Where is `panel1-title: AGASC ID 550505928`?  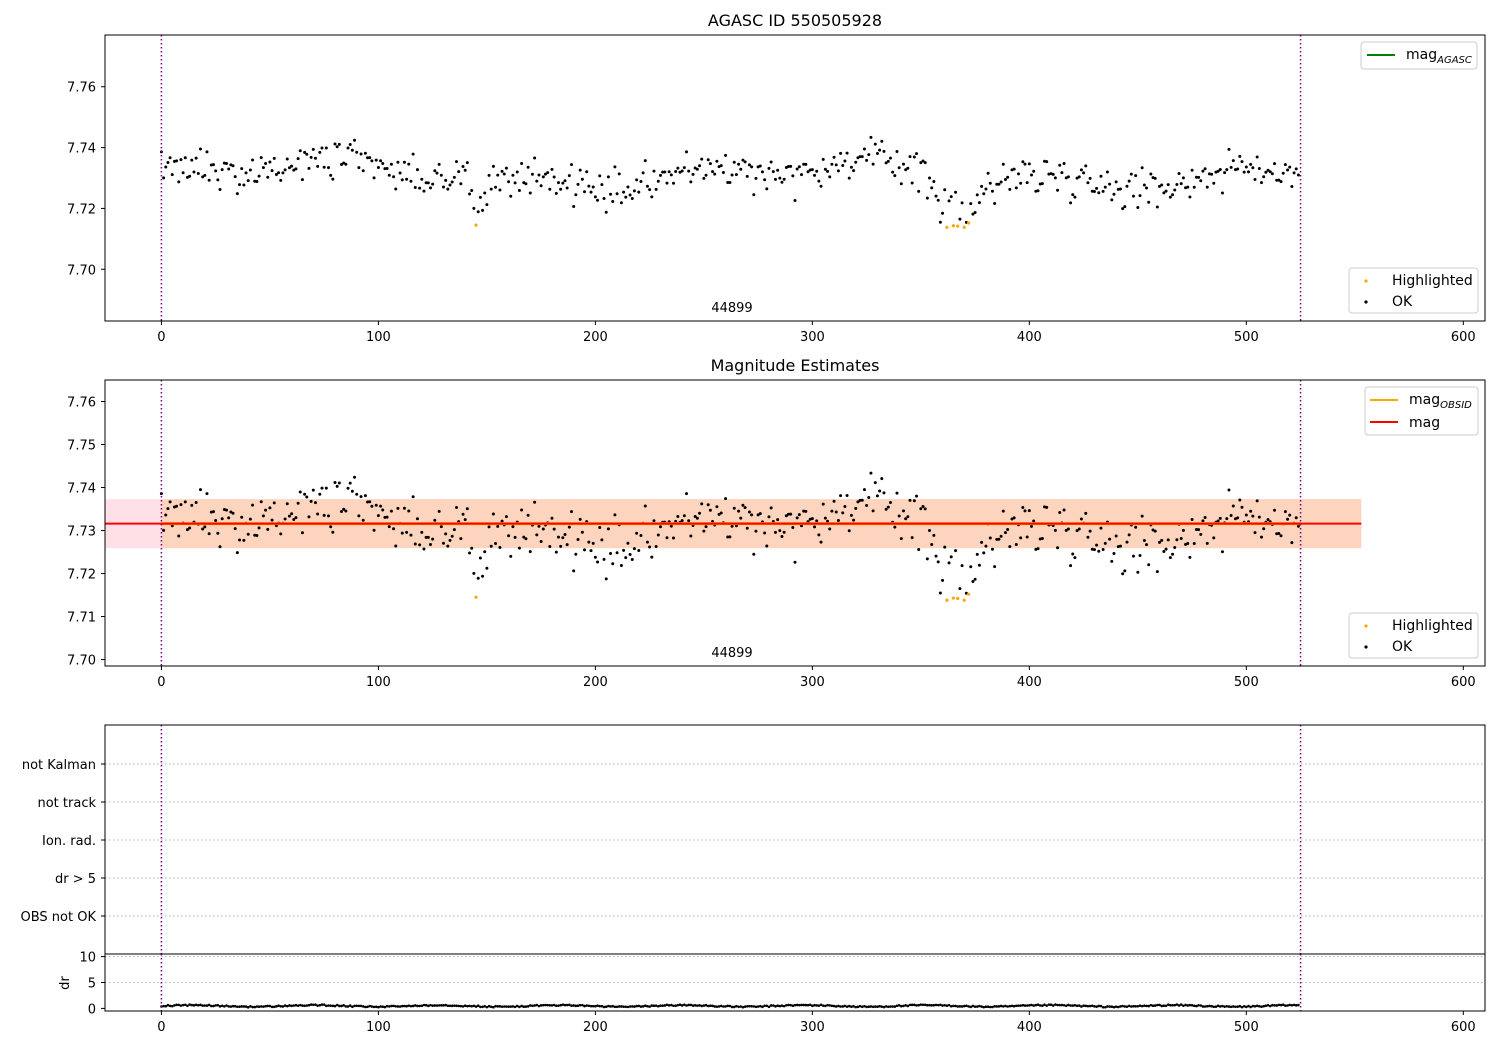 panel1-title: AGASC ID 550505928 is located at coordinates (795, 20).